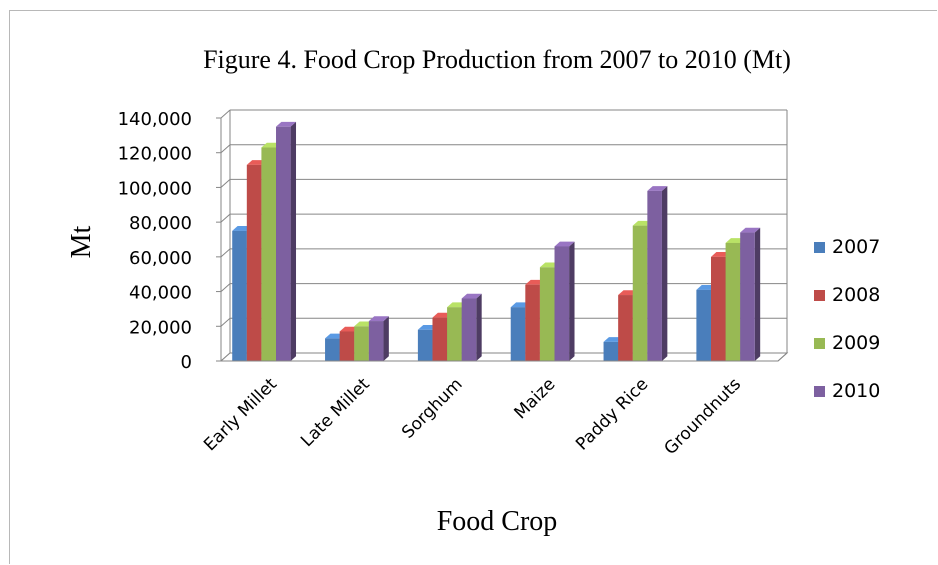  What do you see at coordinates (155, 154) in the screenshot?
I see `y-tick-label: 120,000` at bounding box center [155, 154].